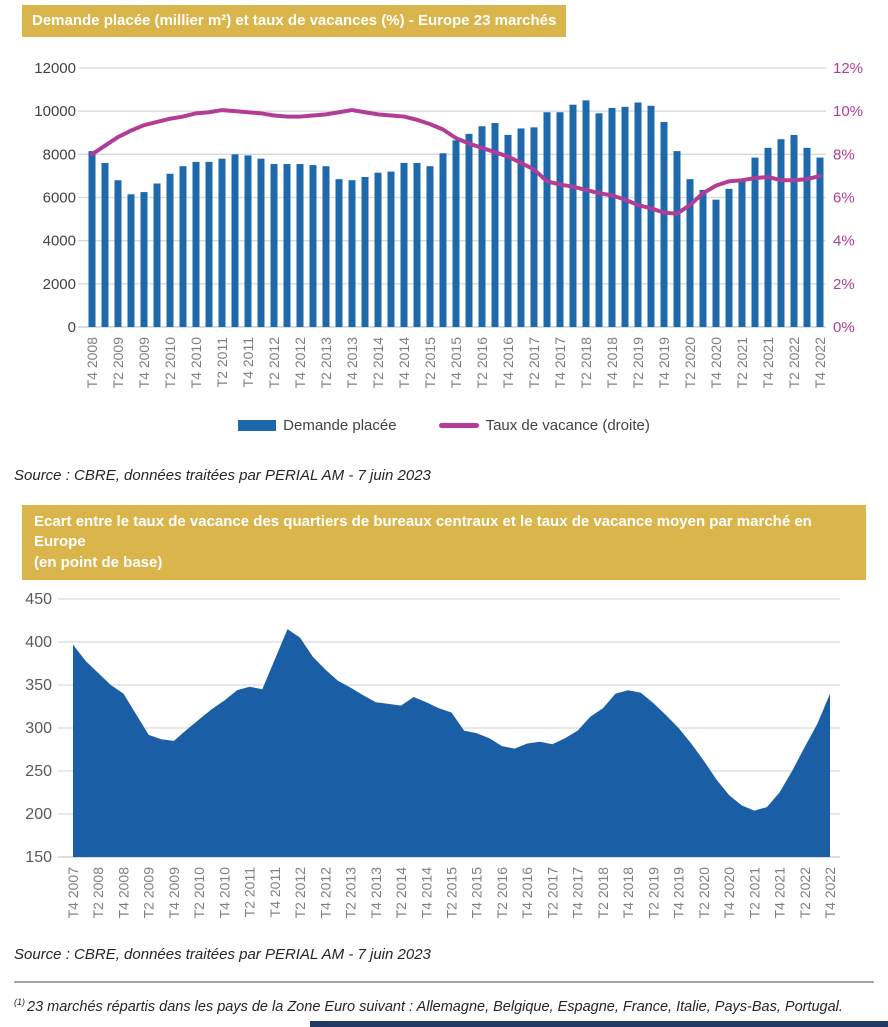  I want to click on right-axis-tick: 8%, so click(844, 154).